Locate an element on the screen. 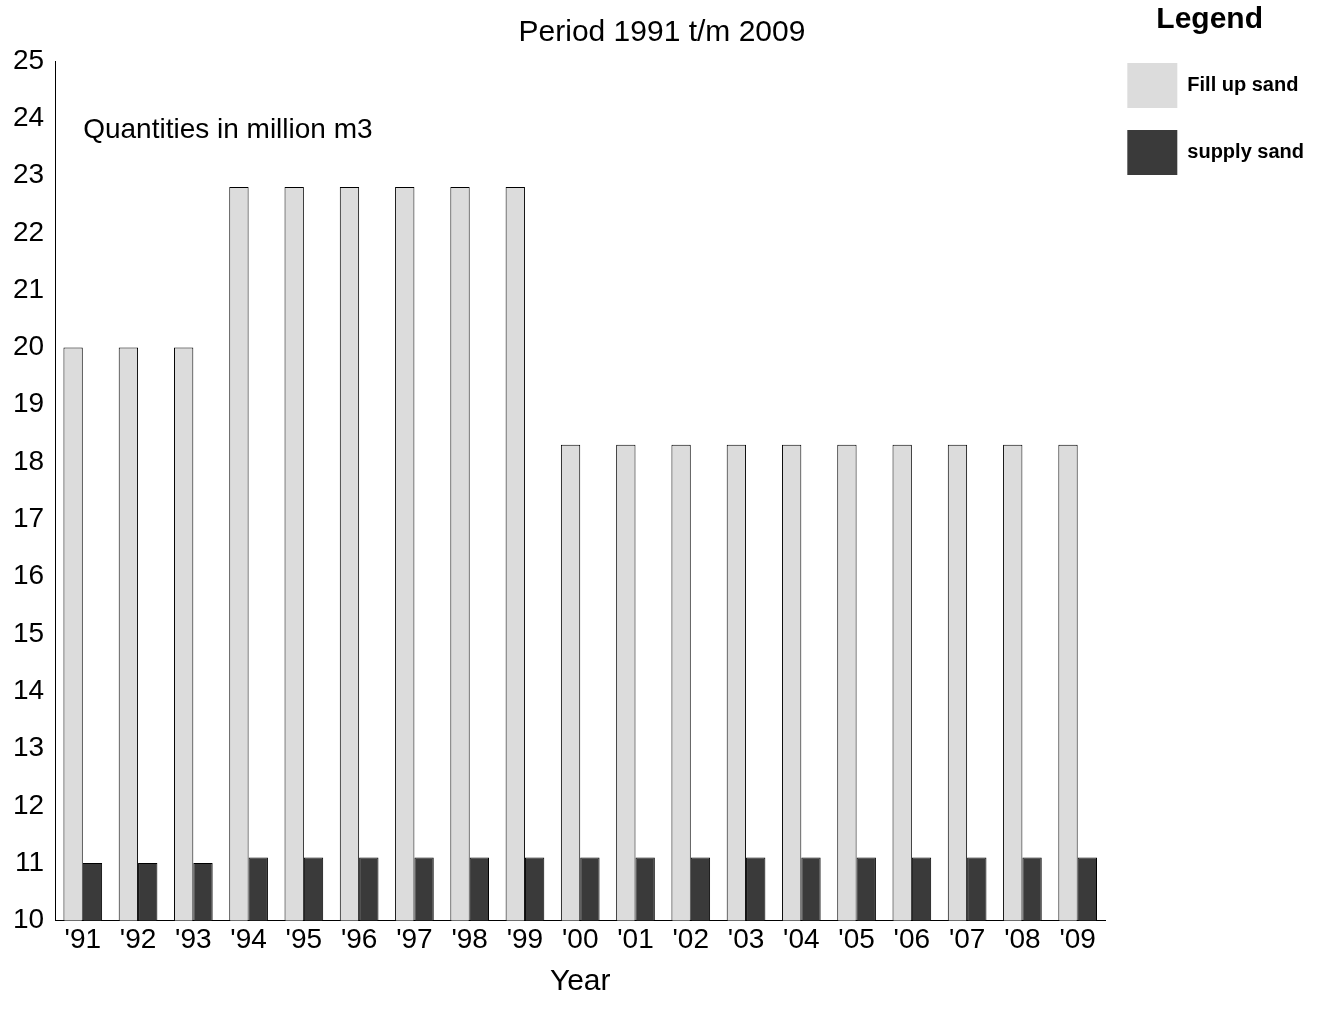  x-tick-label: '99 is located at coordinates (525, 938).